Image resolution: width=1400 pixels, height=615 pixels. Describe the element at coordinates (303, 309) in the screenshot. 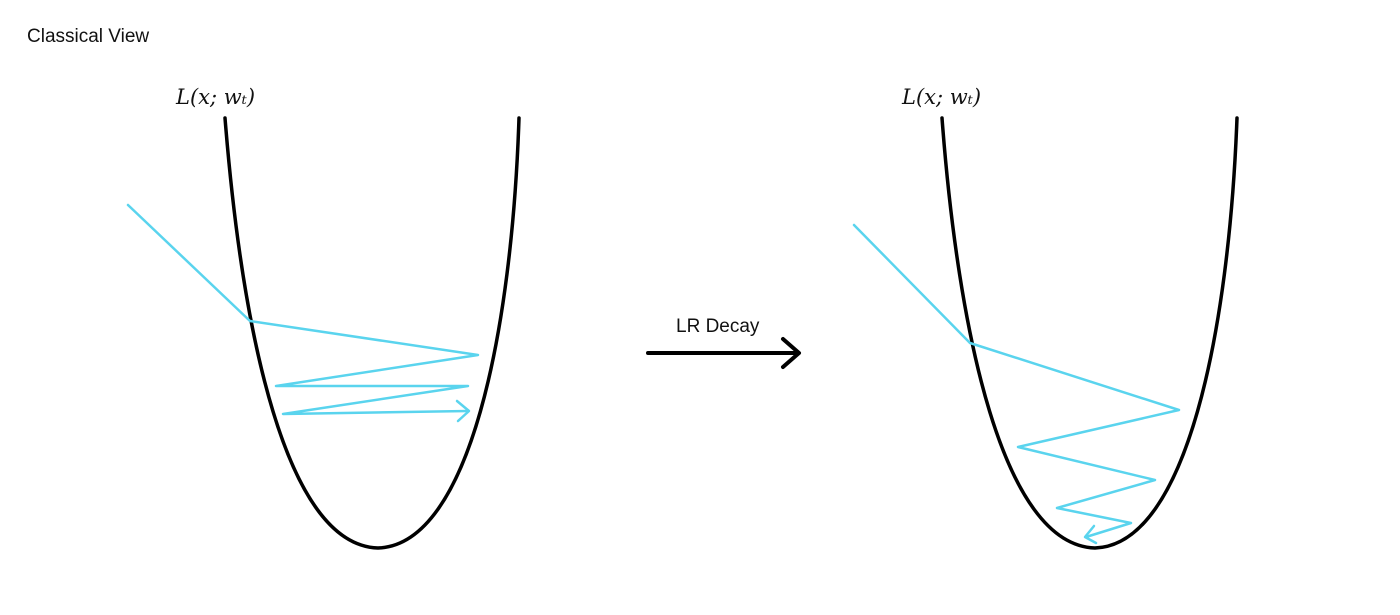

I see `left-sgd-trajectory` at that location.